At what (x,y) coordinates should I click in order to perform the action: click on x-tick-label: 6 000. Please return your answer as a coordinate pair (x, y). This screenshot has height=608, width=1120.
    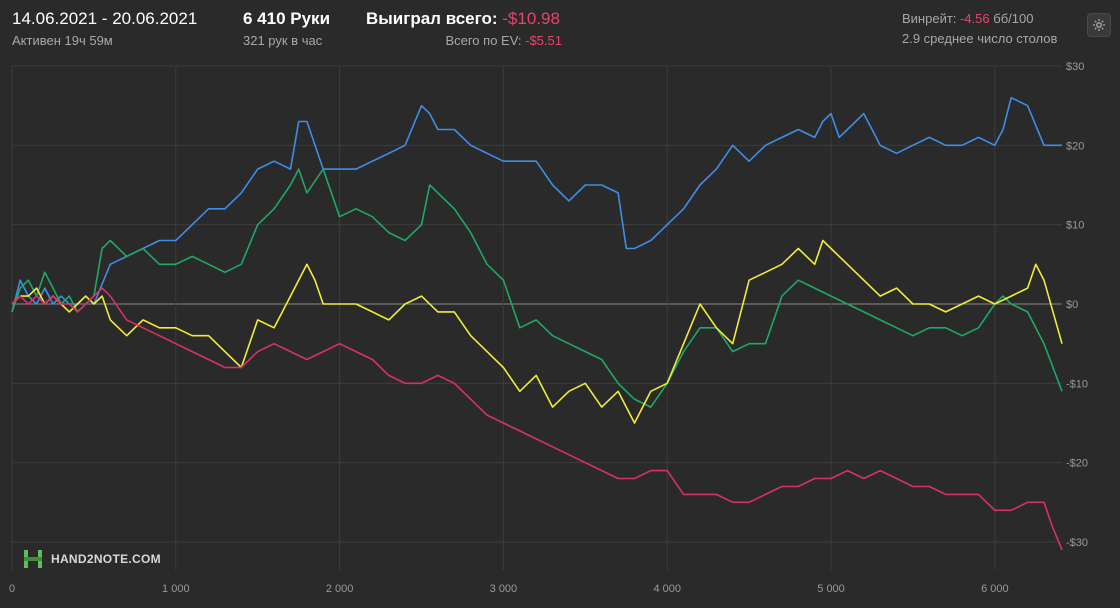
    Looking at the image, I should click on (995, 589).